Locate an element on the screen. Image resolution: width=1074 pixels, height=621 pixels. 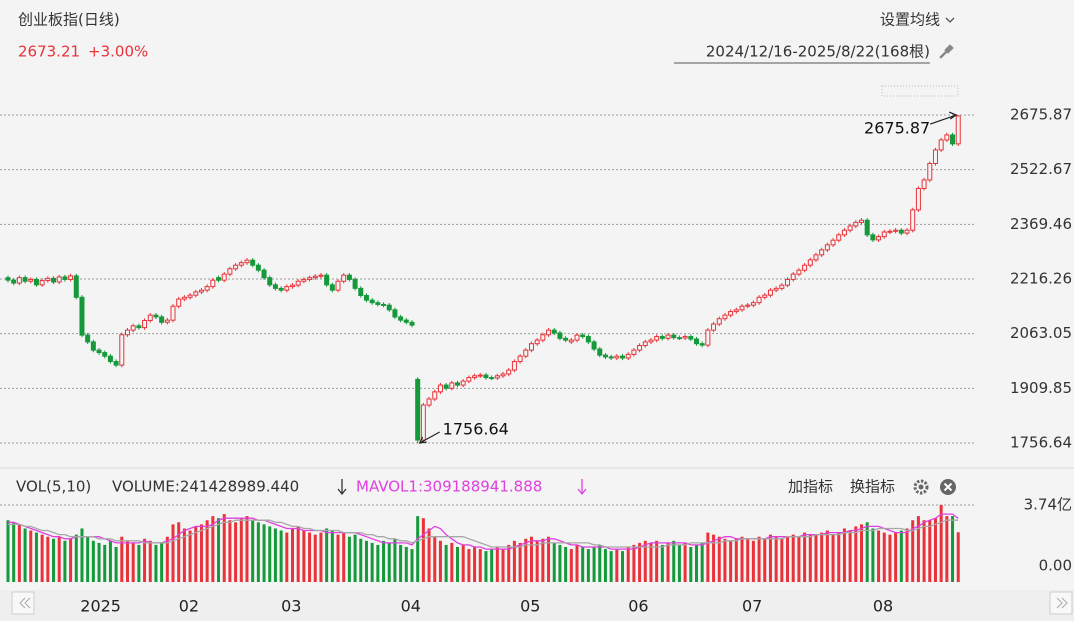
settings-button: 设置均线 is located at coordinates (910, 20).